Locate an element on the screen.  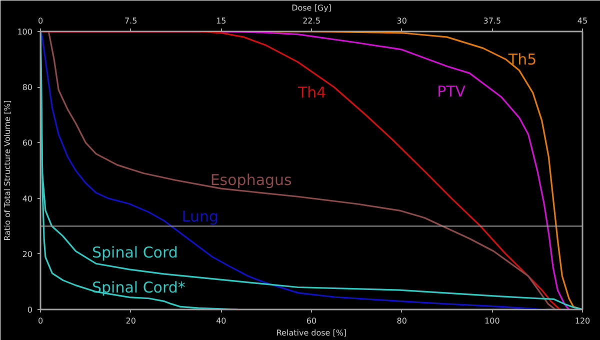
x2-tick-label: 30 is located at coordinates (401, 21).